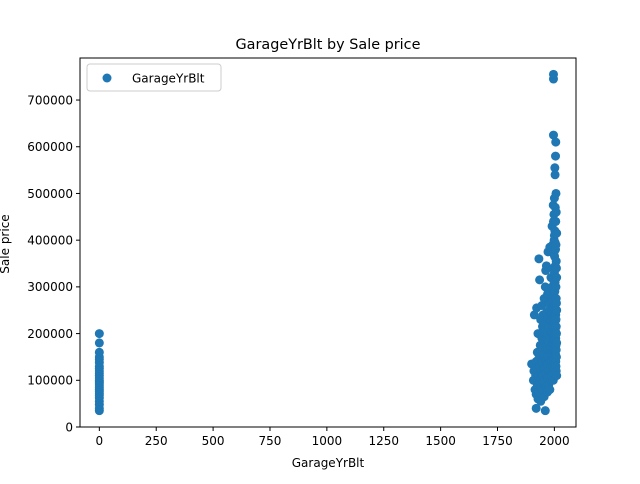 The image size is (640, 484). I want to click on chart-title: GarageYrBlt by Sale price, so click(328, 45).